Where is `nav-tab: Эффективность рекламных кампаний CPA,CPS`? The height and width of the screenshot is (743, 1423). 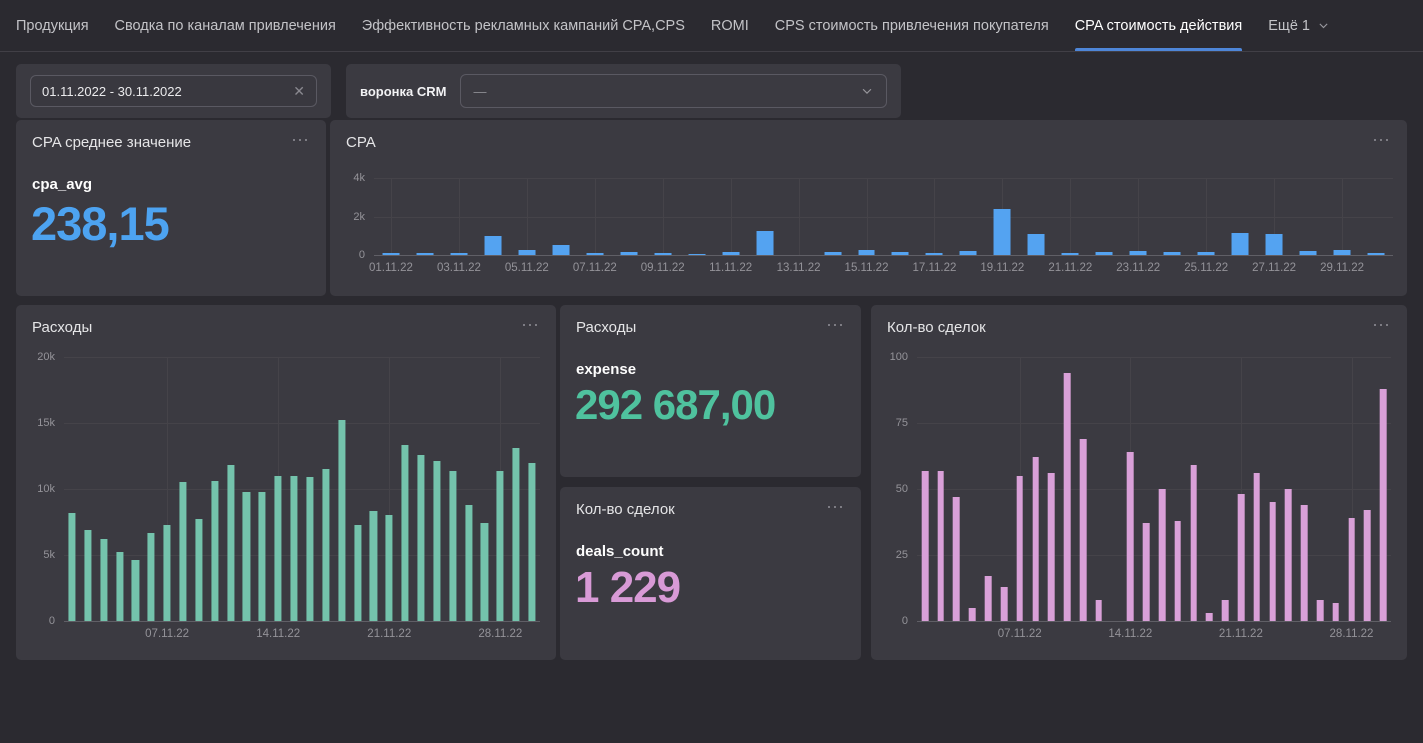 nav-tab: Эффективность рекламных кампаний CPA,CPS is located at coordinates (523, 25).